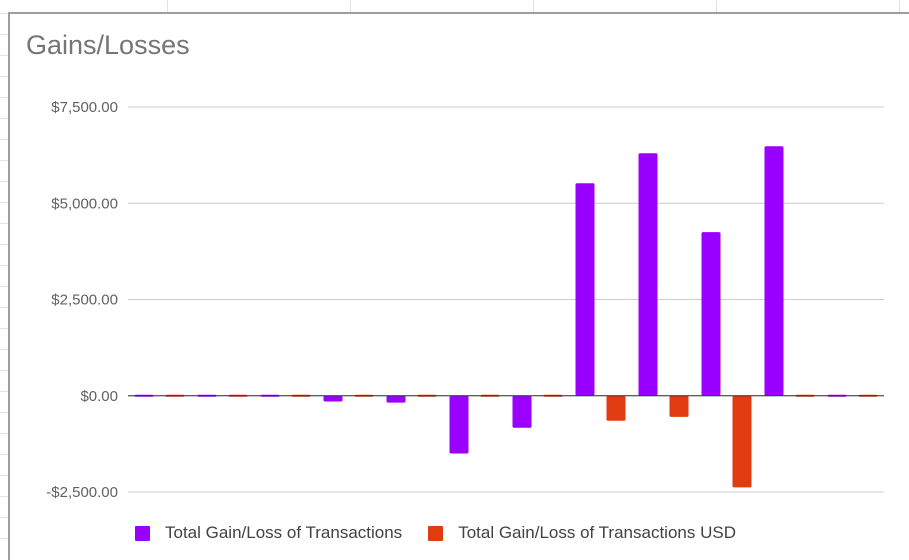 This screenshot has height=560, width=909. I want to click on legend-item-series-1: Total Gain/Loss of Transactions, so click(268, 533).